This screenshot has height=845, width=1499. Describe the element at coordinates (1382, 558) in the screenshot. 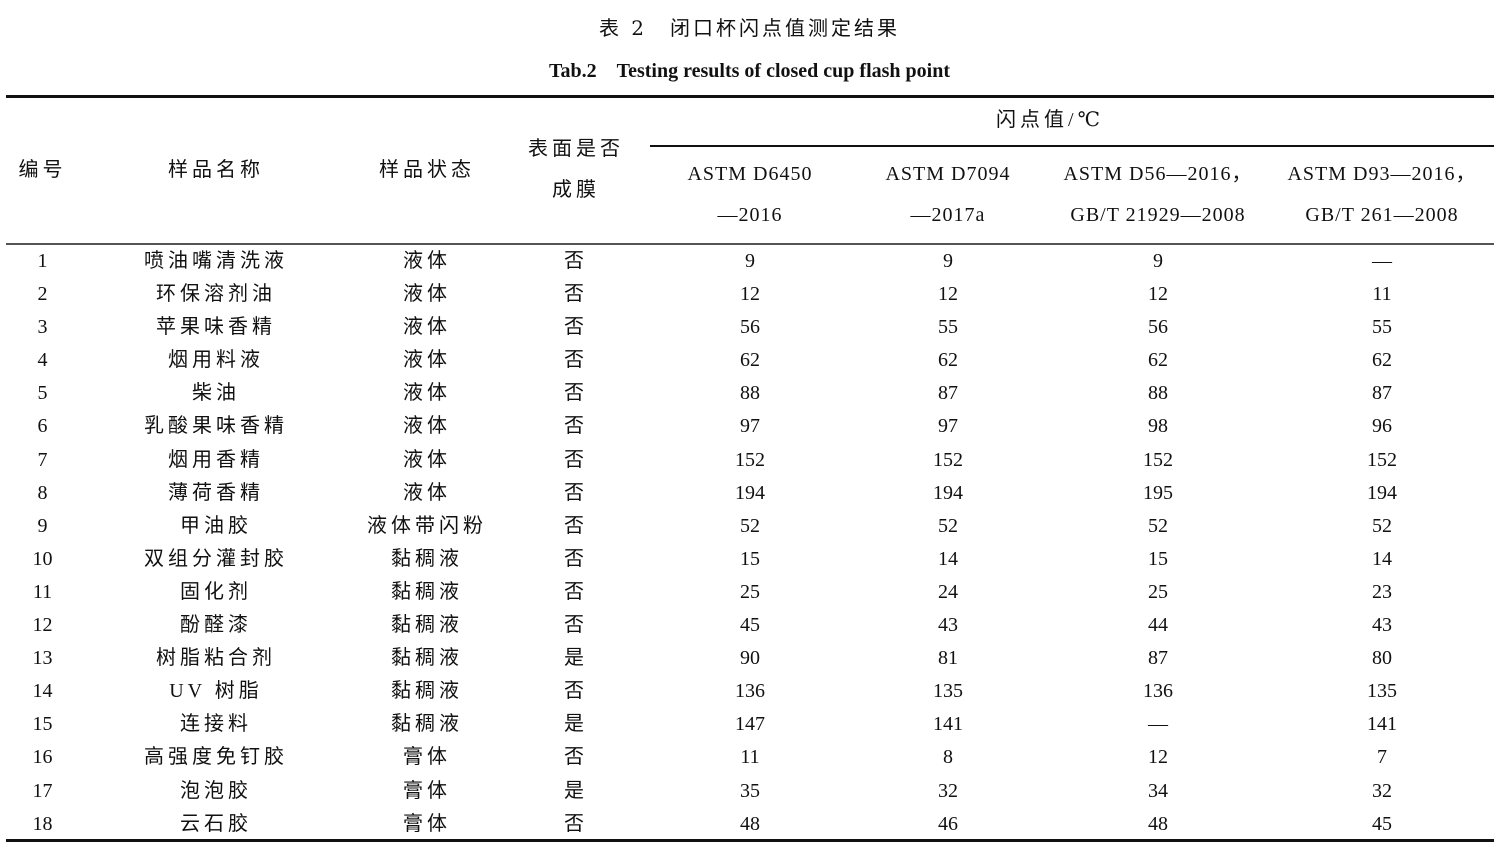

I see `cell-d93: 14` at that location.